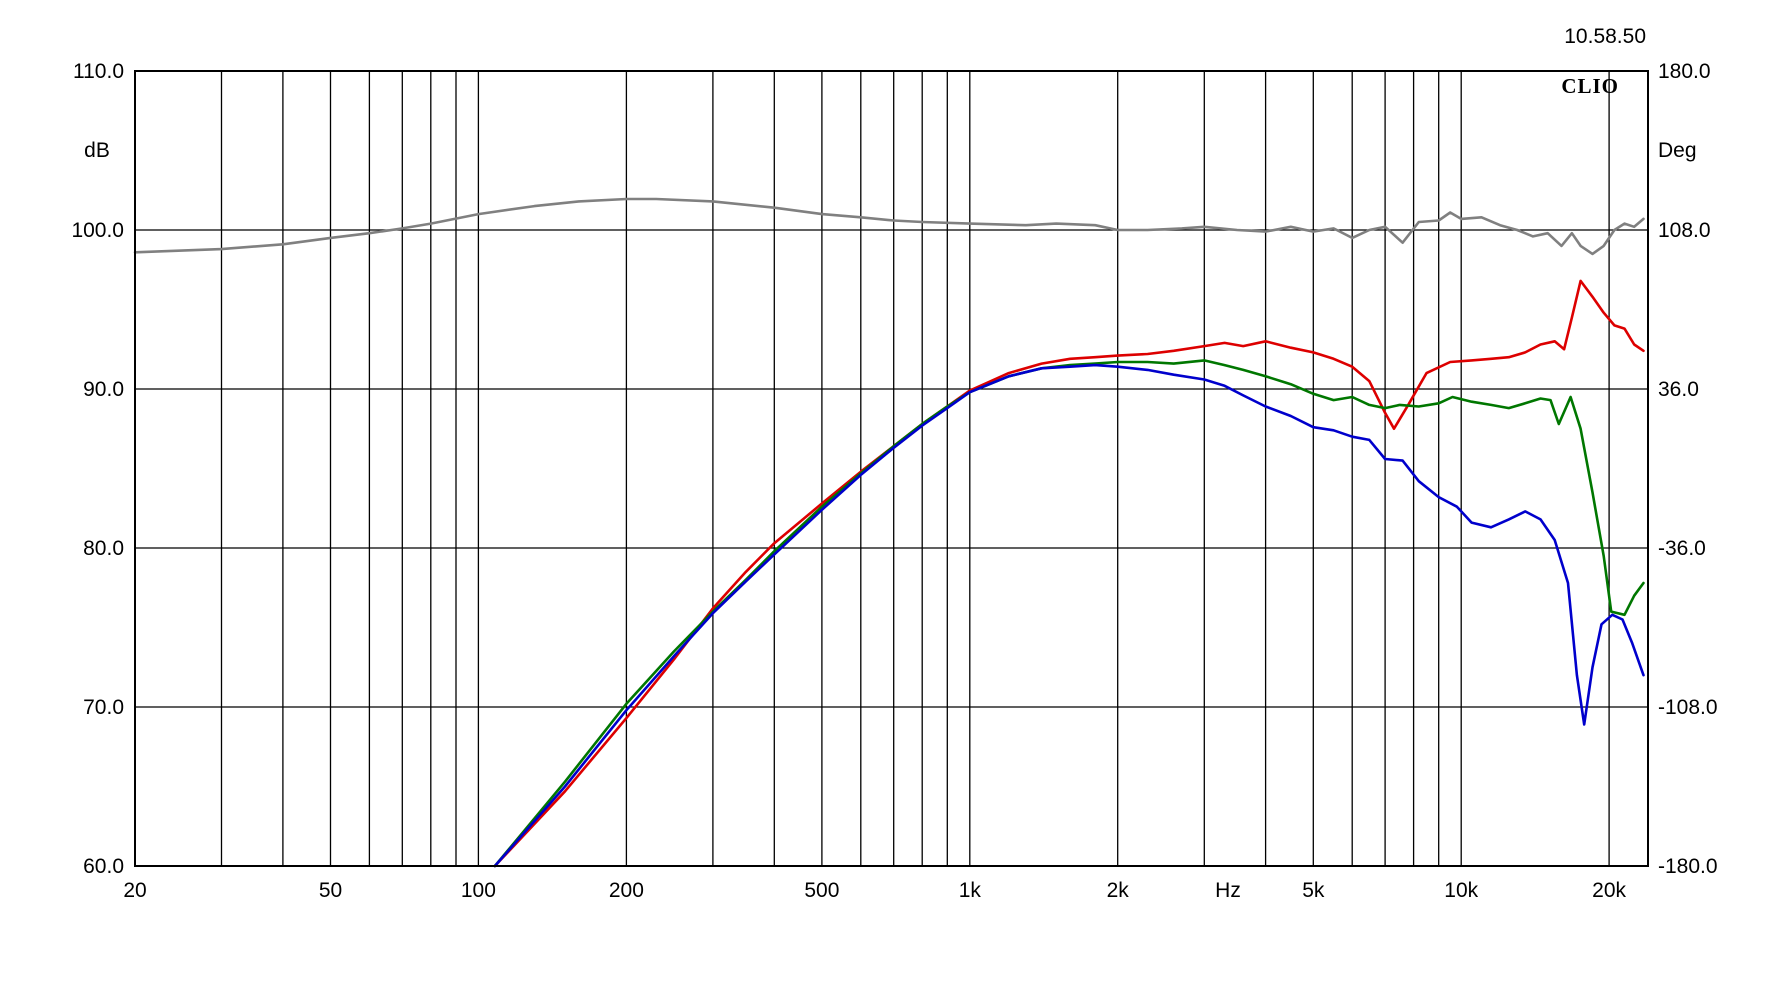 This screenshot has height=1001, width=1772. Describe the element at coordinates (874, 890) in the screenshot. I see `x-axis-tick-labels: 20 50 100 200 500 1k 2k 5k 10k 20k` at that location.